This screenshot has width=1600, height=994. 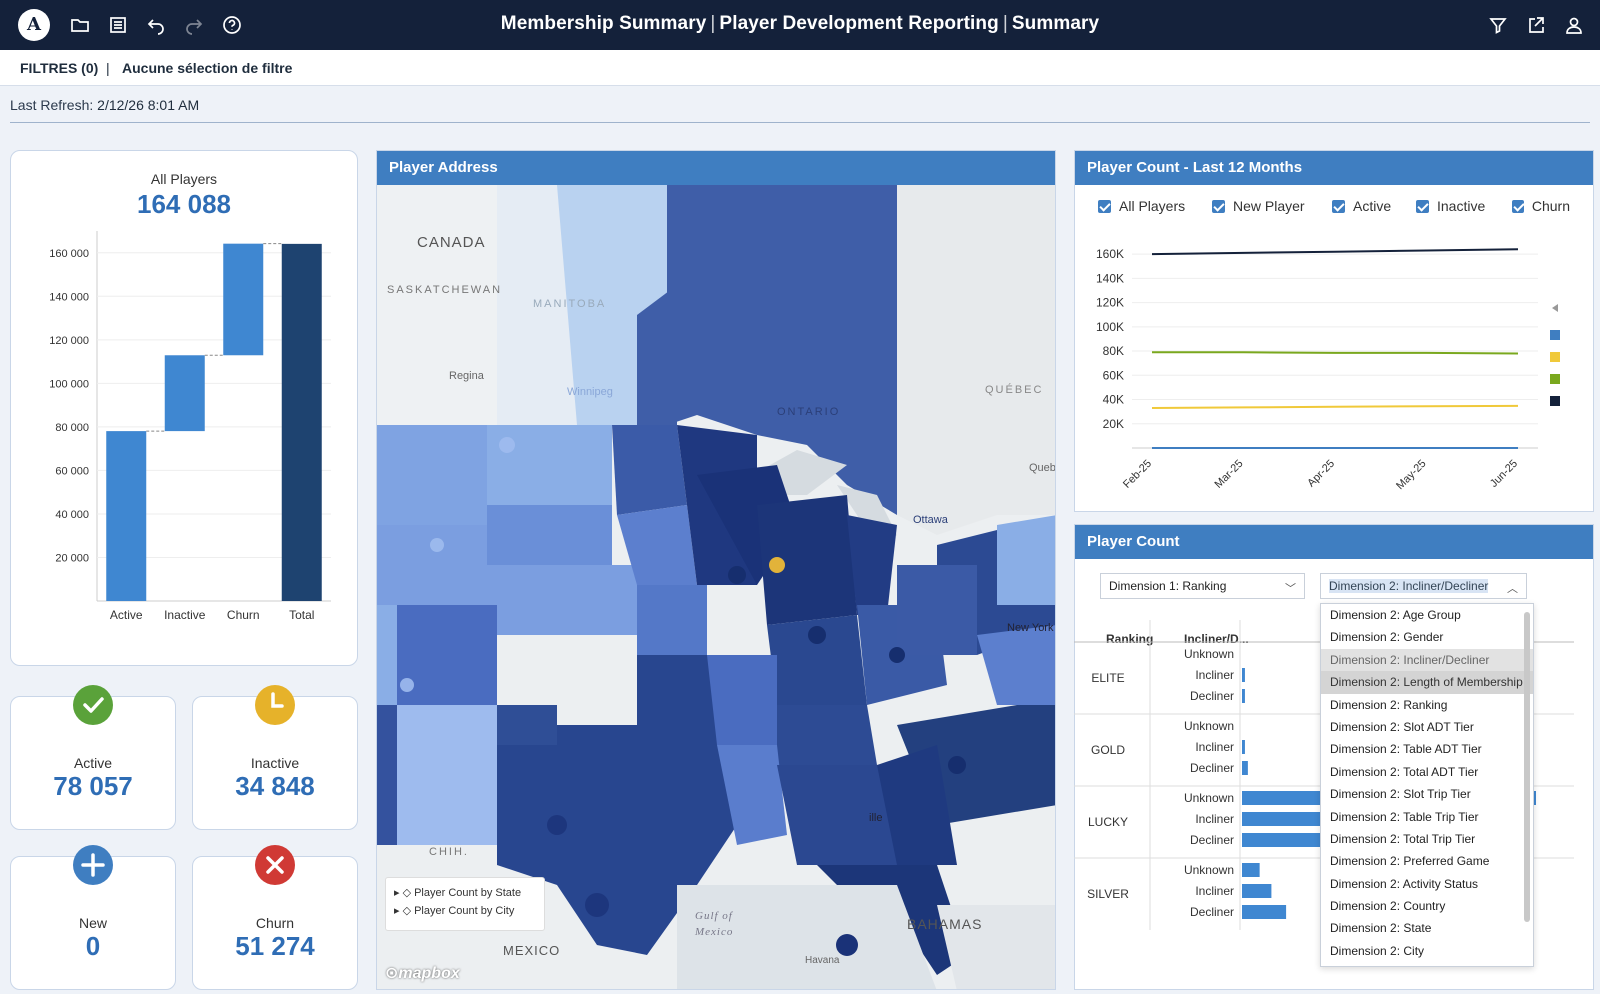 I want to click on legend-all-players: All Players, so click(x=1141, y=206).